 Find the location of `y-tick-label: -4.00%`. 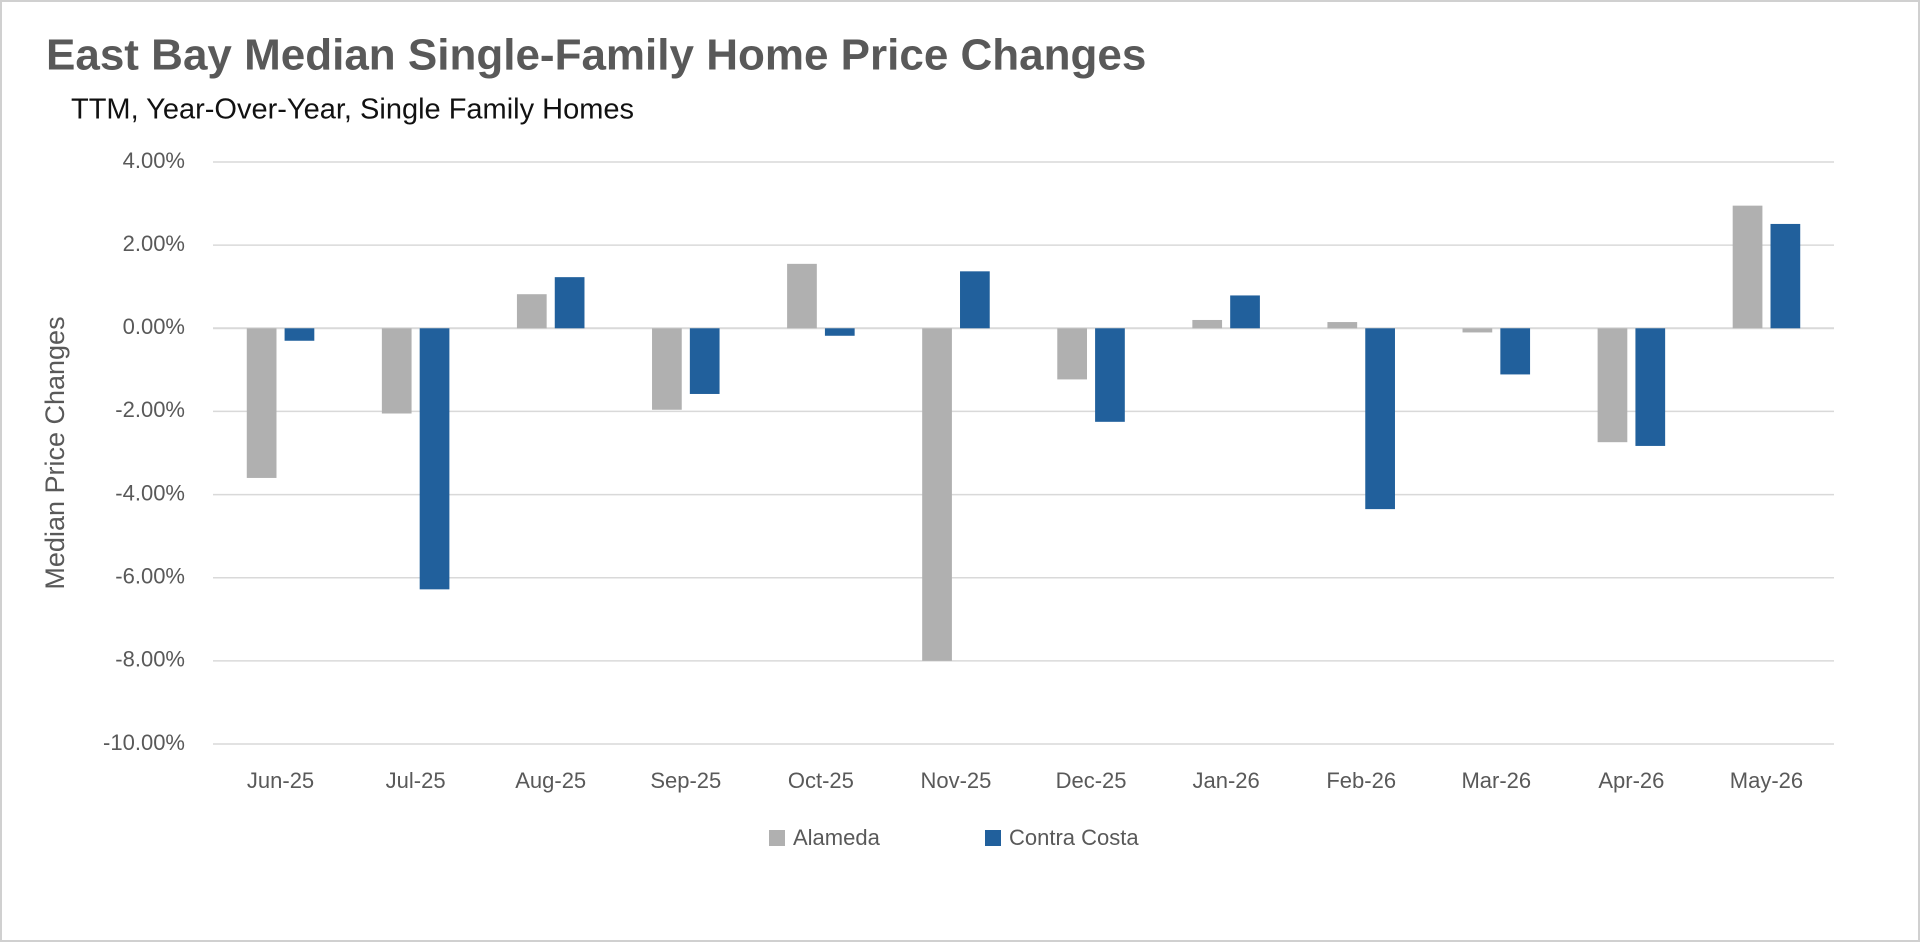

y-tick-label: -4.00% is located at coordinates (150, 492).